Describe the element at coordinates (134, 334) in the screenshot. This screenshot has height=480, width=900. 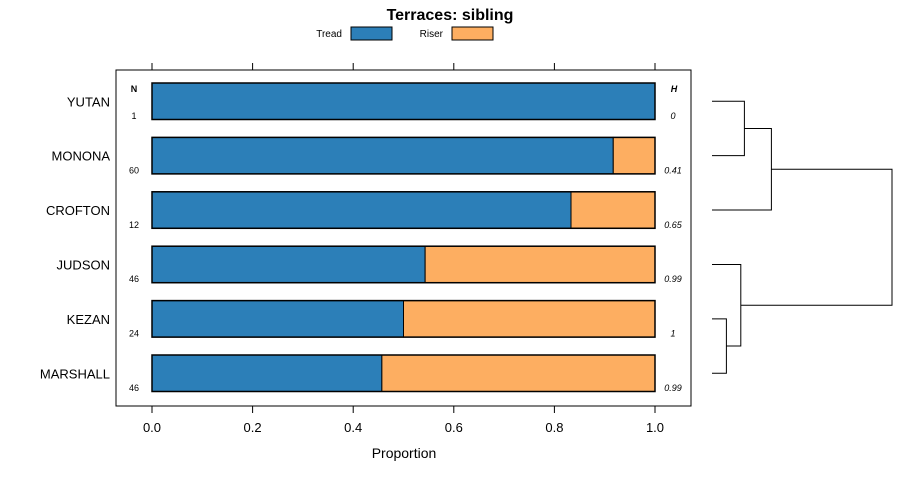
I see `n-value-kezan: 24` at that location.